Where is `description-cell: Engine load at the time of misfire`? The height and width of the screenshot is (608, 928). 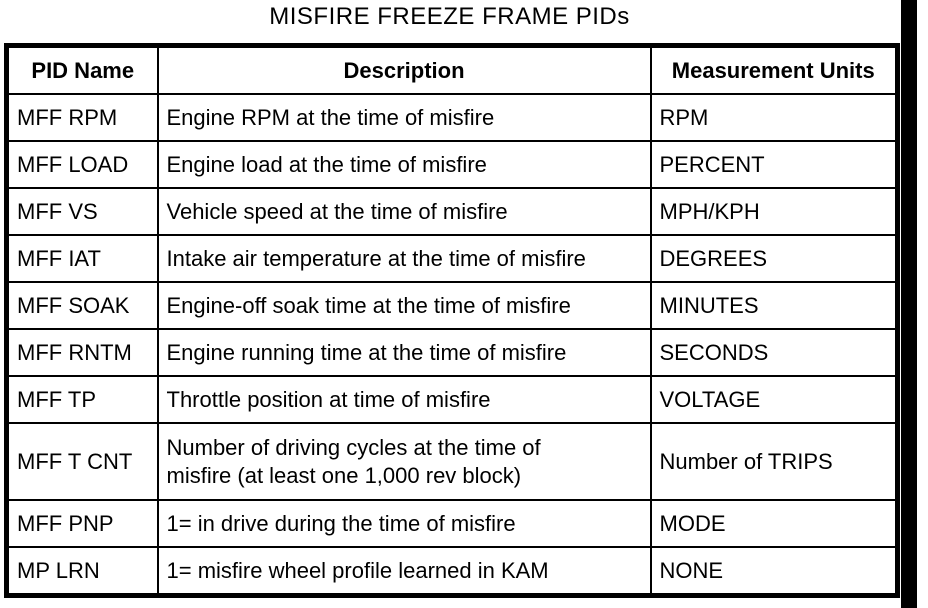
description-cell: Engine load at the time of misfire is located at coordinates (404, 164).